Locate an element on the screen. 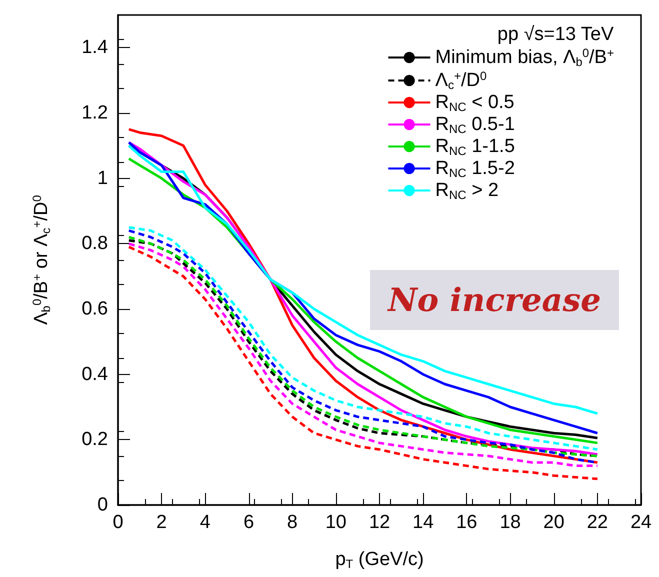 Image resolution: width=659 pixels, height=577 pixels. y-tick-label: 1.4 is located at coordinates (95, 47).